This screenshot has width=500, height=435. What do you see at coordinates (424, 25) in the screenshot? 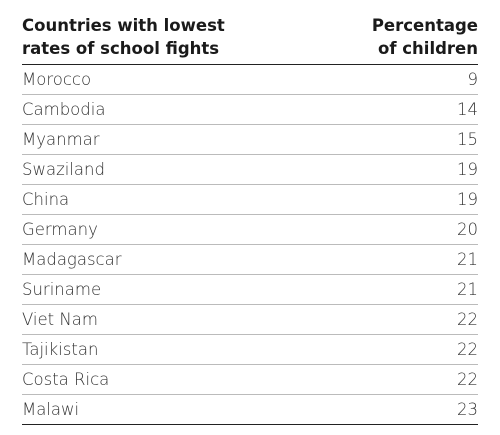
I see `header-text: Percentage` at bounding box center [424, 25].